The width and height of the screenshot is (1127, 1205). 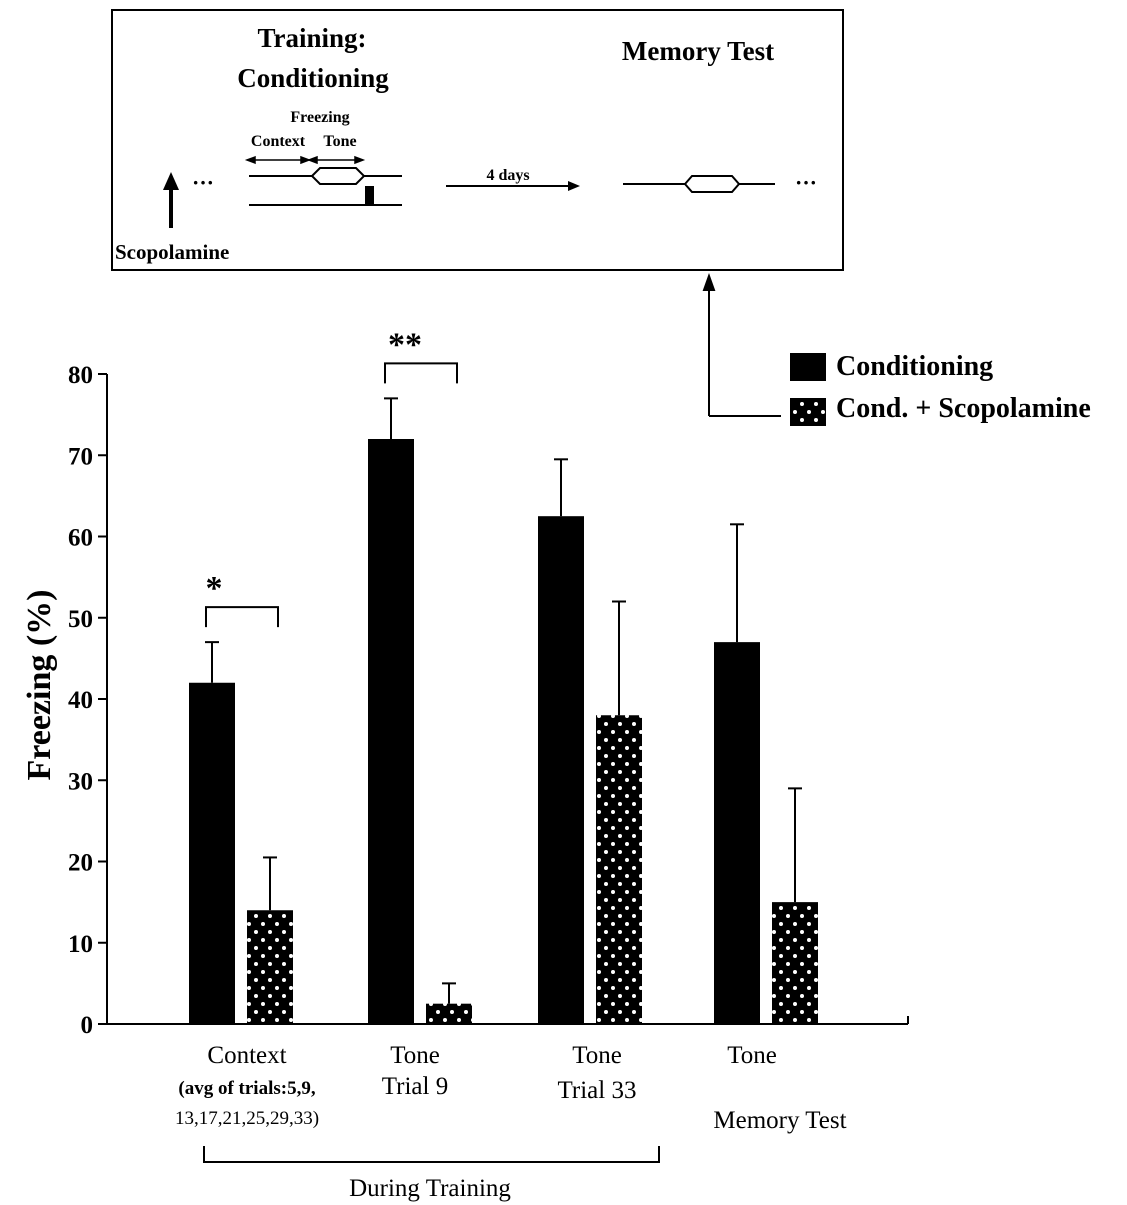 I want to click on legend-label-scopolamine: Cond. + Scopolamine, so click(x=963, y=408).